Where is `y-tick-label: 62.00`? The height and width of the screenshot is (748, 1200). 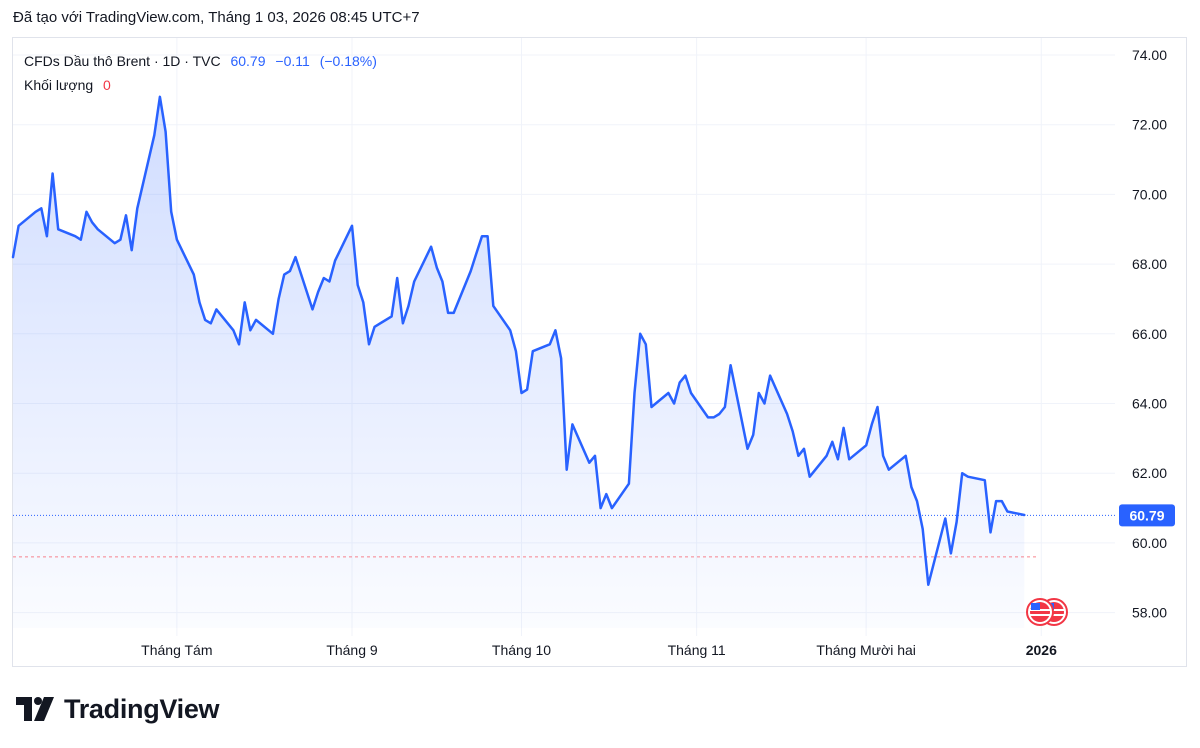
y-tick-label: 62.00 is located at coordinates (1149, 473).